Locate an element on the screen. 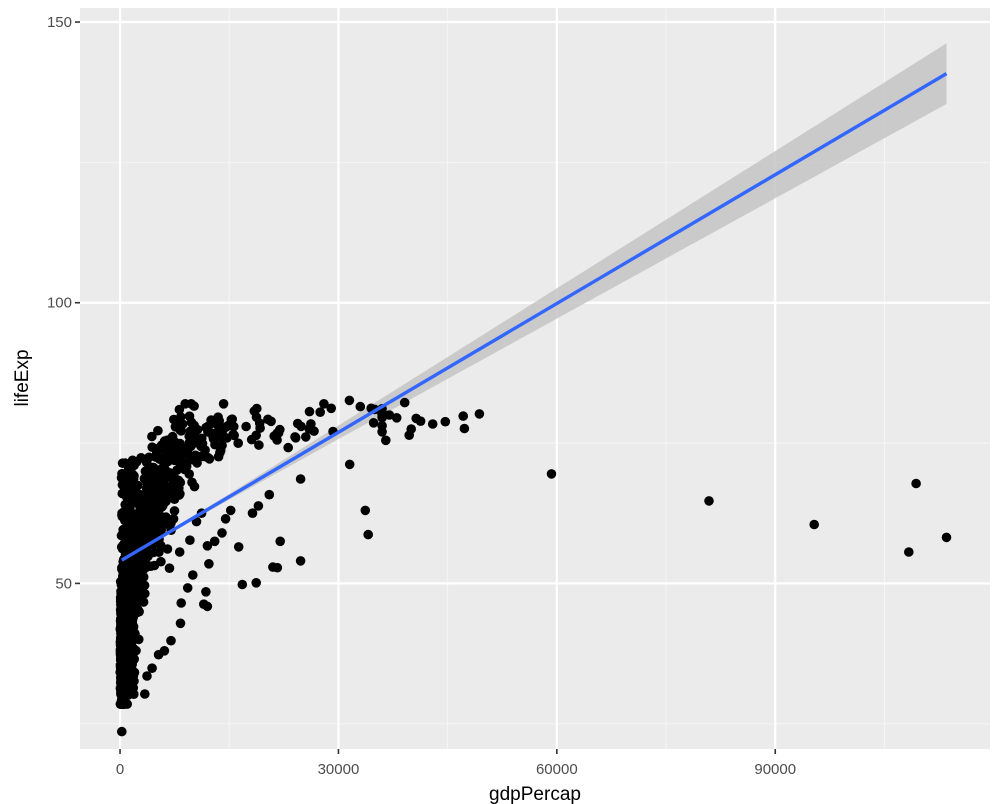 The image size is (998, 804). y-tick-label: 100 is located at coordinates (59, 303).